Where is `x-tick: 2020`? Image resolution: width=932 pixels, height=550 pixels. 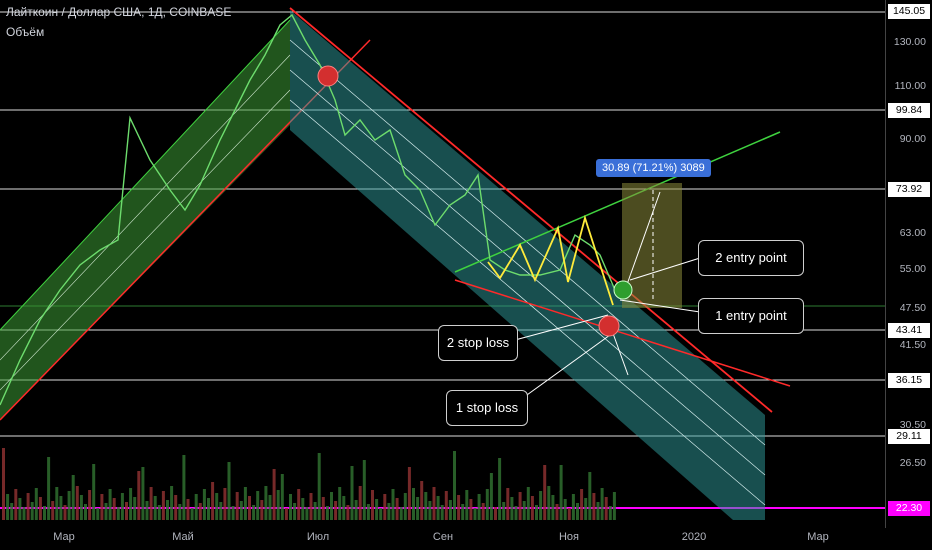
x-tick: 2020 is located at coordinates (694, 537).